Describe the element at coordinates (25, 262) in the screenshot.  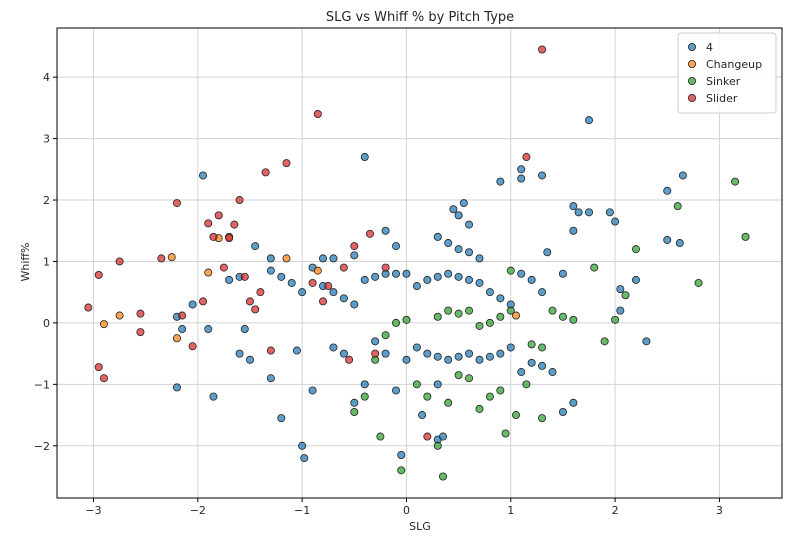
I see `y-axis-label: Whiff%` at that location.